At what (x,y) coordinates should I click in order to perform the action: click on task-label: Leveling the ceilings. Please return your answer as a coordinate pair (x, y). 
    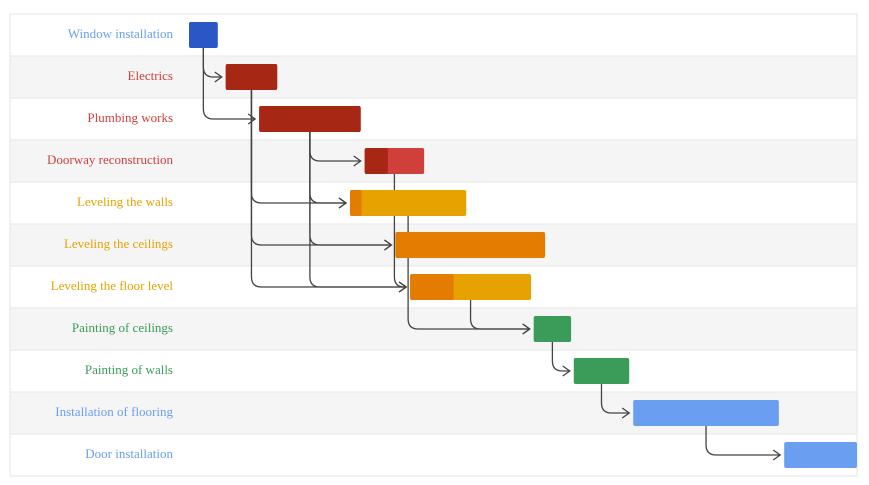
    Looking at the image, I should click on (118, 243).